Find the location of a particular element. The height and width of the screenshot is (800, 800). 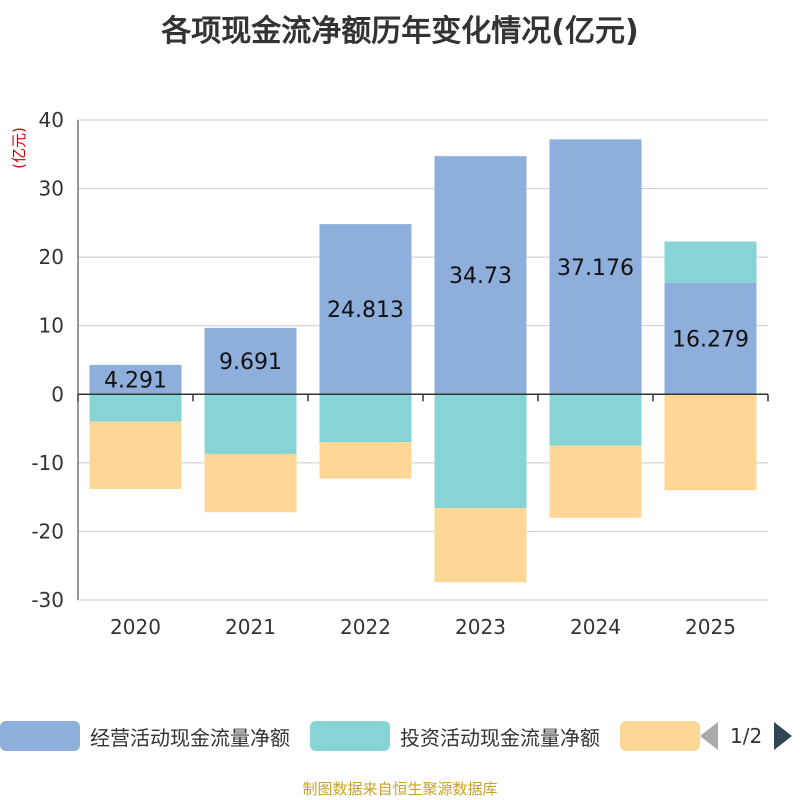

data-label-2021: 9.691 is located at coordinates (250, 362).